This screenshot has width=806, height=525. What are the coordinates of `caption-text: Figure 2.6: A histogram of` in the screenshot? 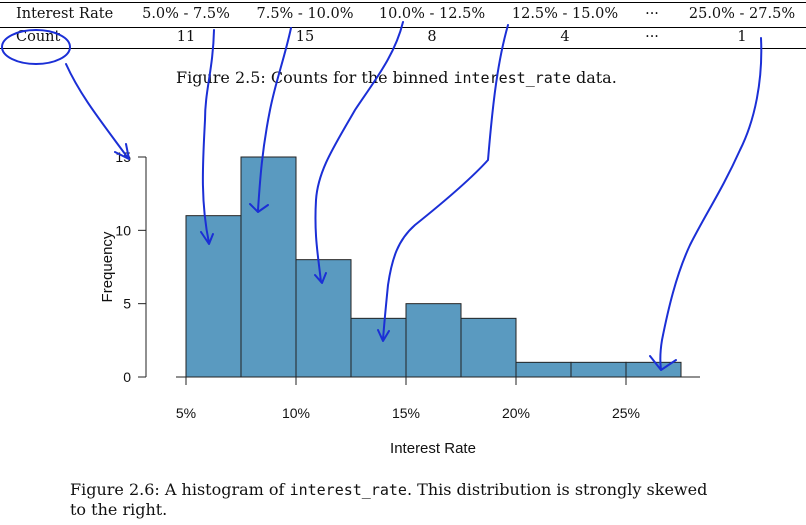 It's located at (180, 489).